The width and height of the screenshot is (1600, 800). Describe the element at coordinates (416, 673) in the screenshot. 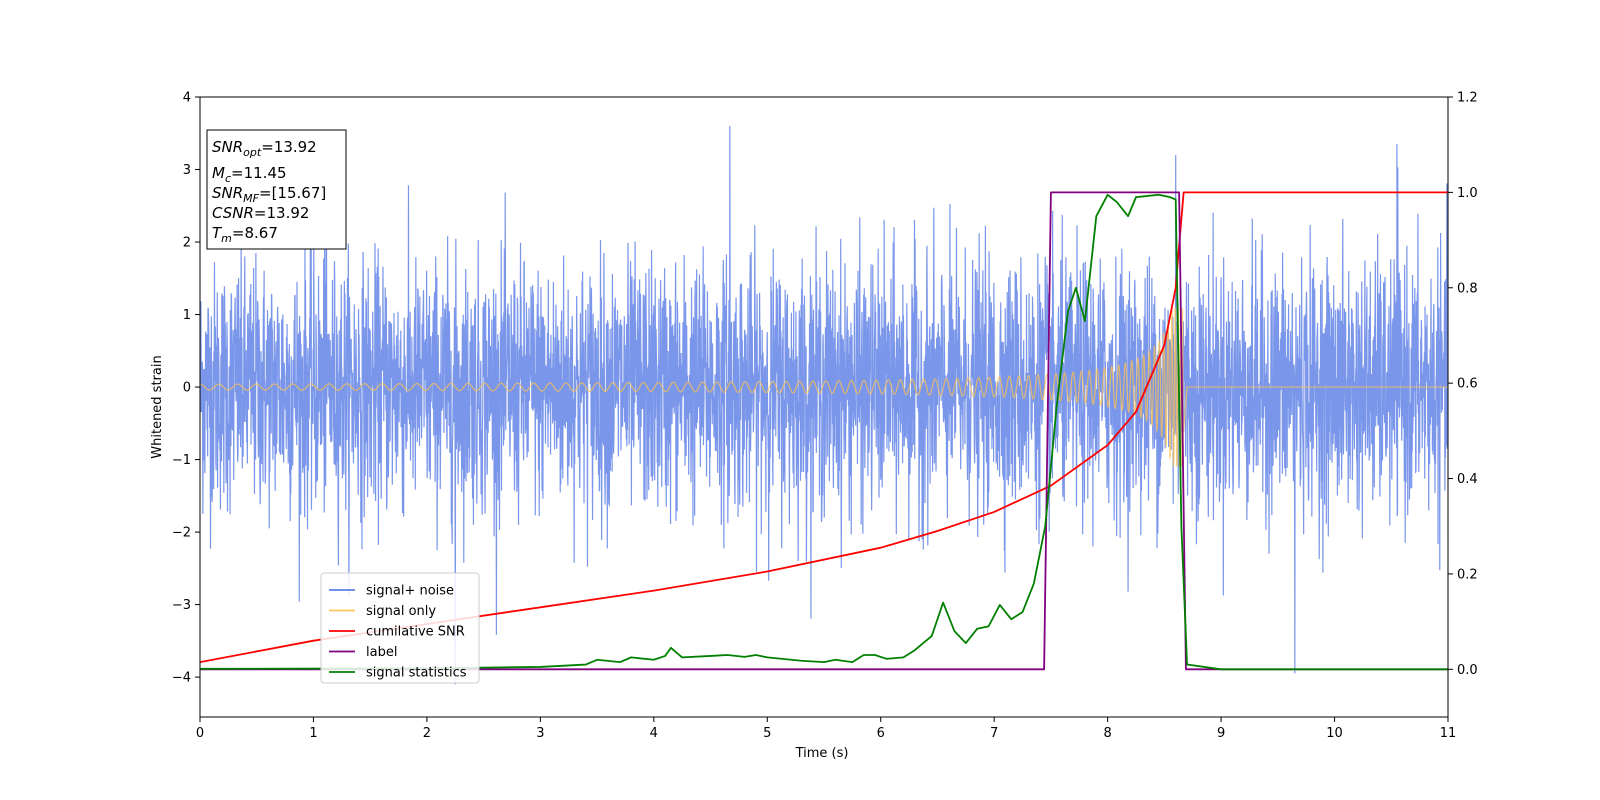

I see `legend-label-signal-statistics: signal statistics` at that location.